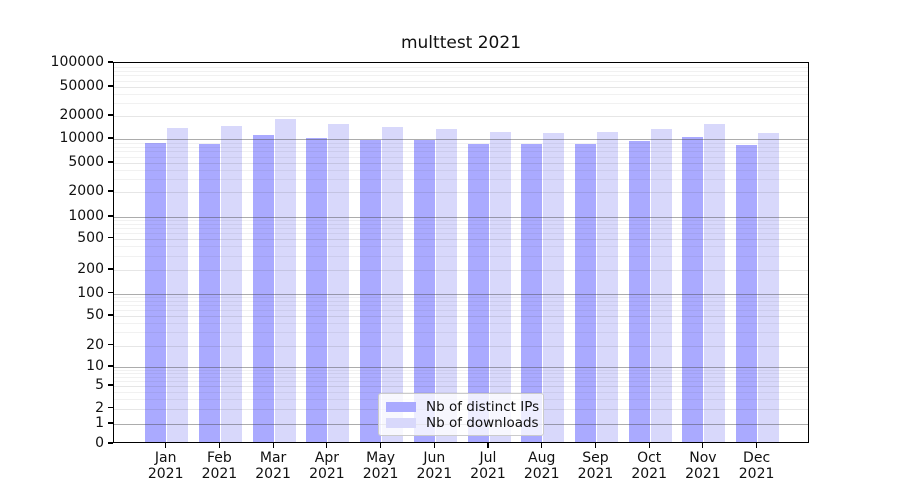 This screenshot has height=500, width=900. I want to click on bar-distinct-ips-apr, so click(317, 290).